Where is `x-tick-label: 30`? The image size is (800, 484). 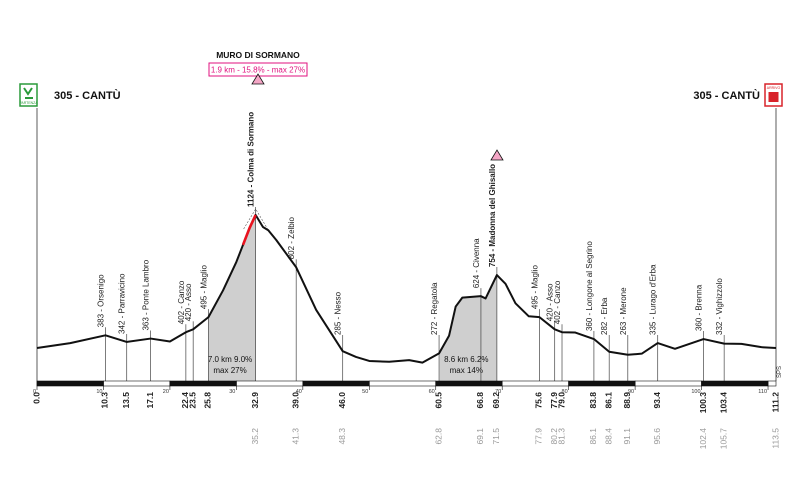 x-tick-label: 30 is located at coordinates (232, 392).